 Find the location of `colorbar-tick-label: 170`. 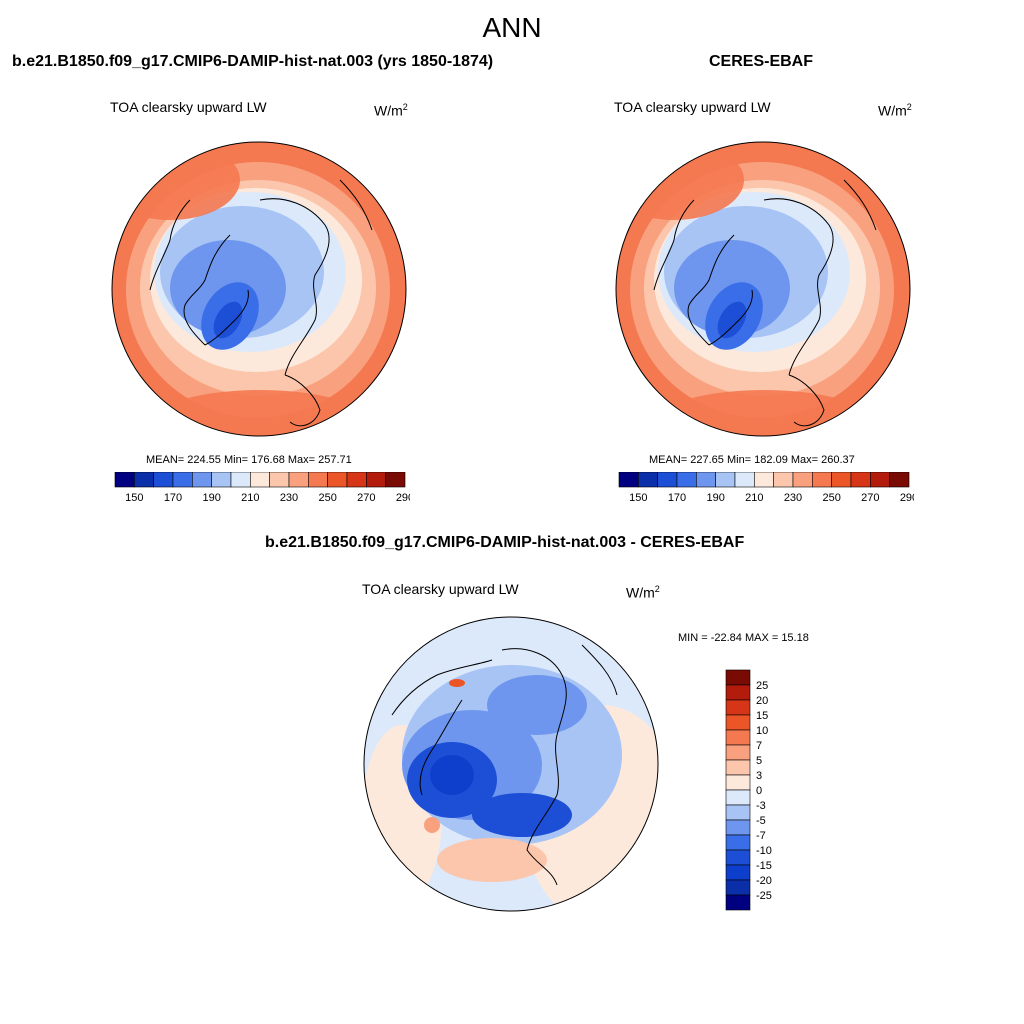

colorbar-tick-label: 170 is located at coordinates (173, 498).